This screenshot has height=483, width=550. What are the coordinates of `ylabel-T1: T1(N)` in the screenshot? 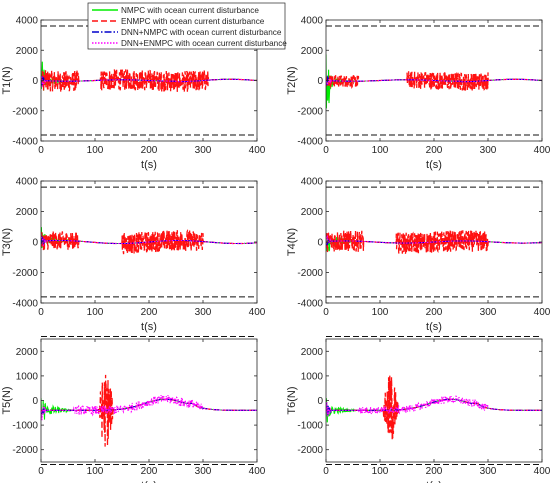 It's located at (7, 80).